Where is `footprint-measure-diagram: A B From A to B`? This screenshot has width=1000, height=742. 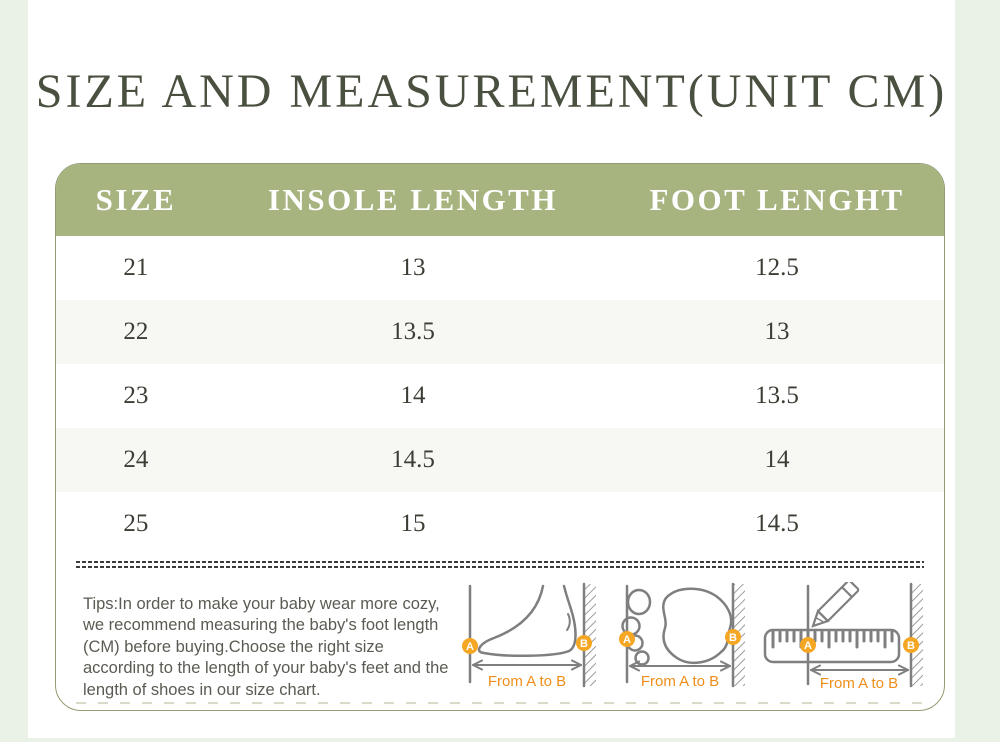 footprint-measure-diagram: A B From A to B is located at coordinates (682, 636).